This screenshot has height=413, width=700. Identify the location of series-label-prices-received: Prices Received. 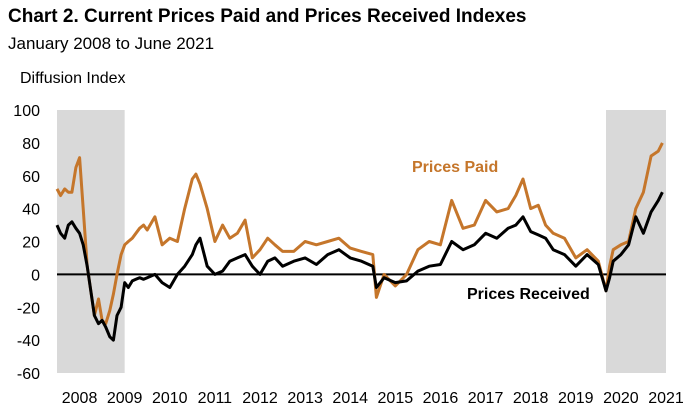
(528, 294).